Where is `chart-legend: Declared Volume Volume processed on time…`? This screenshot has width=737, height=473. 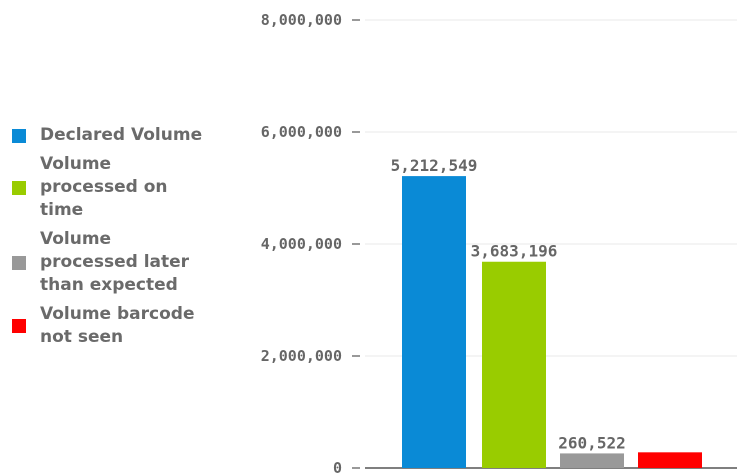 chart-legend: Declared Volume Volume processed on time… is located at coordinates (119, 239).